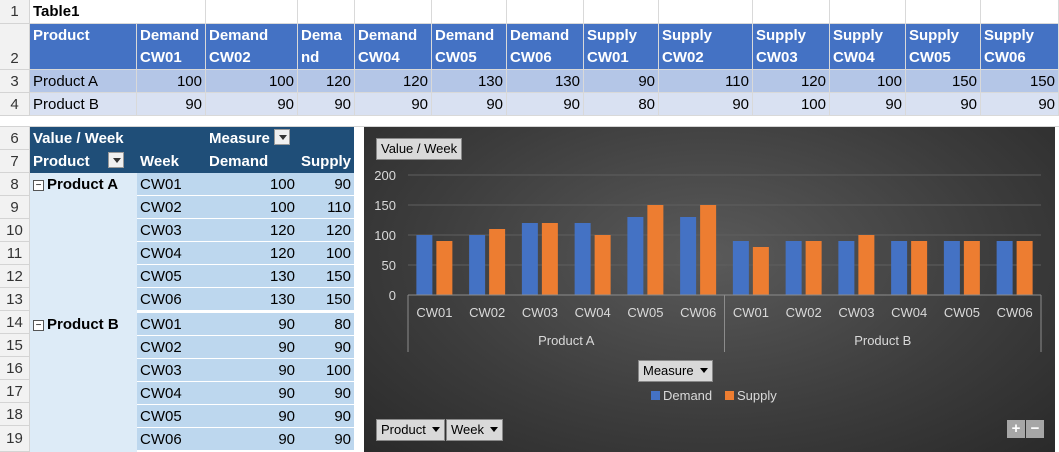 This screenshot has height=452, width=1059. Describe the element at coordinates (326, 276) in the screenshot. I see `pivot-supply-cell: 150` at that location.